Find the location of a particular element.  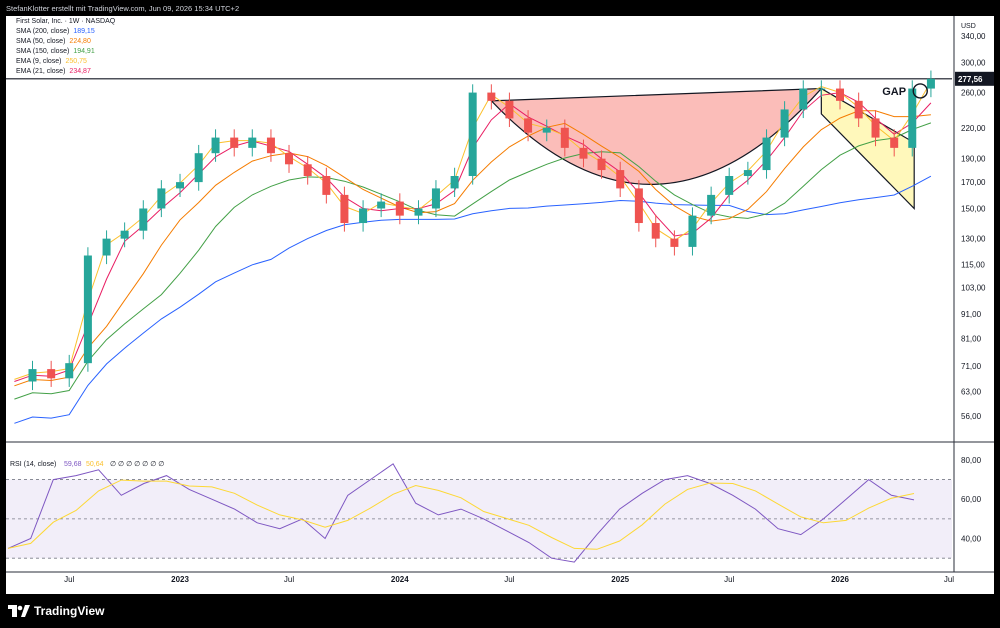

legend-label: EMA (21, close) is located at coordinates (41, 71).